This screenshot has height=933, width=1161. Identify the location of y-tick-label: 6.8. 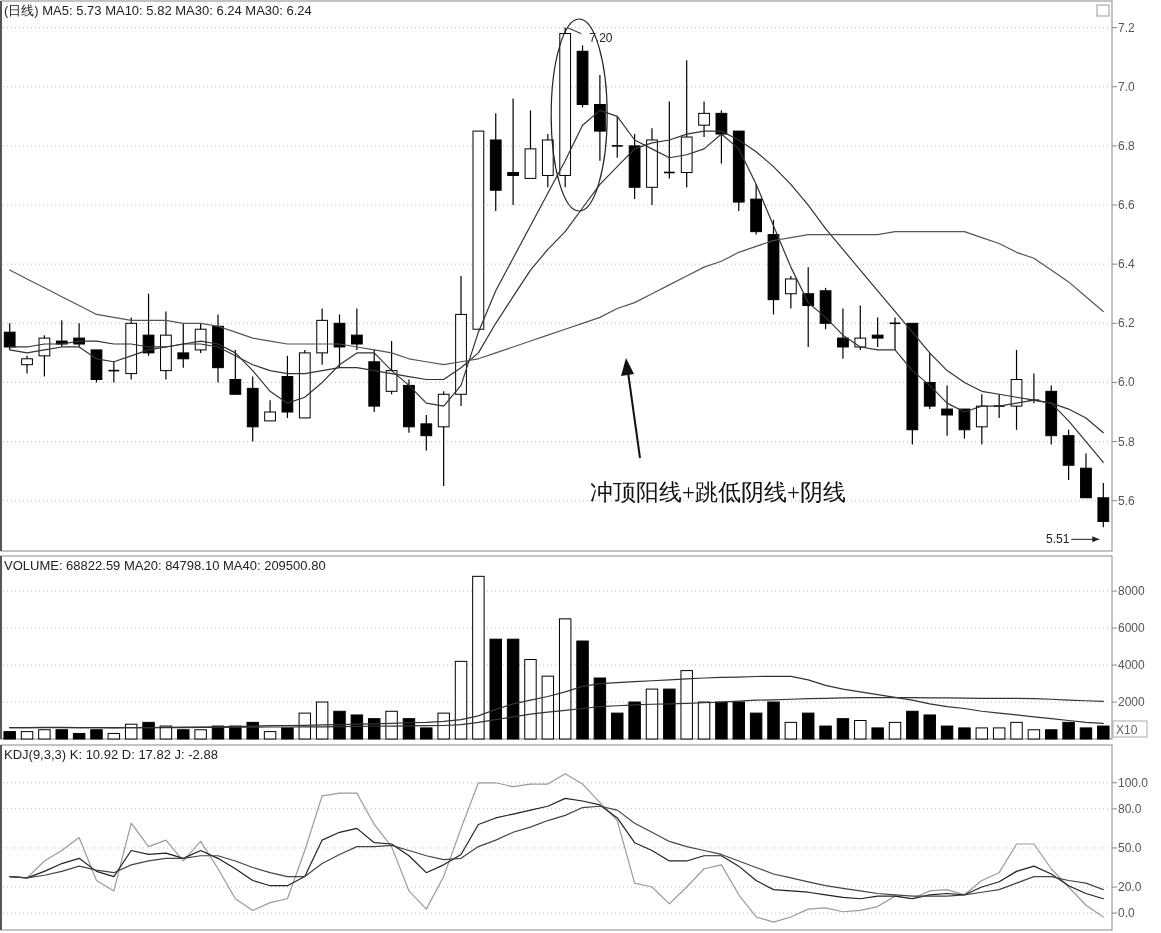
(1127, 145).